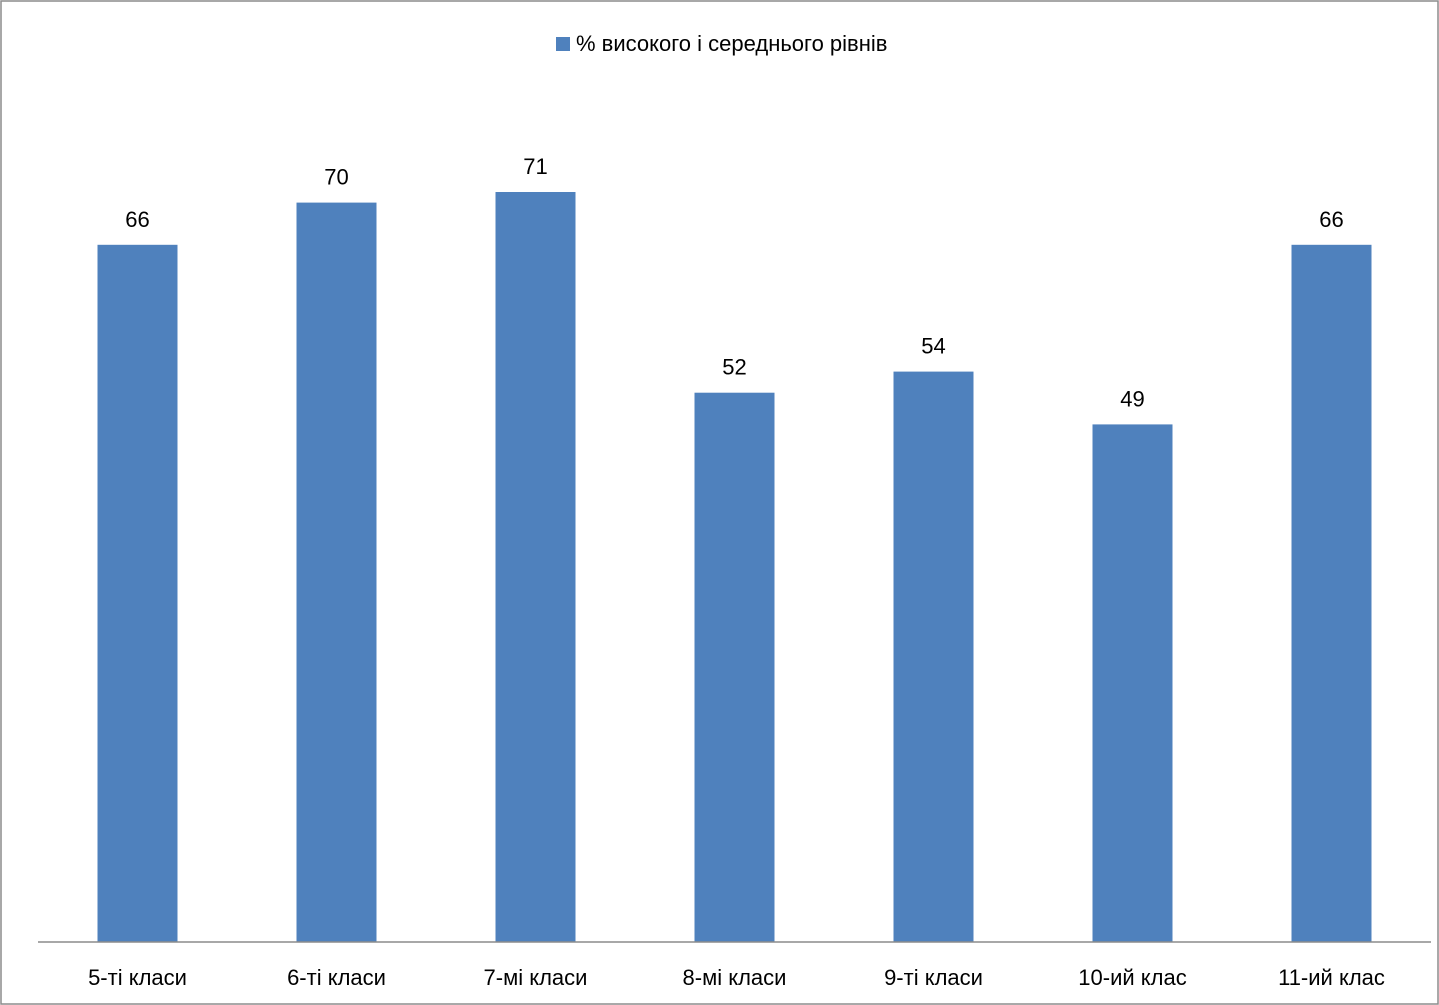 The image size is (1439, 1005). I want to click on category-label: 11-ий клас, so click(1331, 977).